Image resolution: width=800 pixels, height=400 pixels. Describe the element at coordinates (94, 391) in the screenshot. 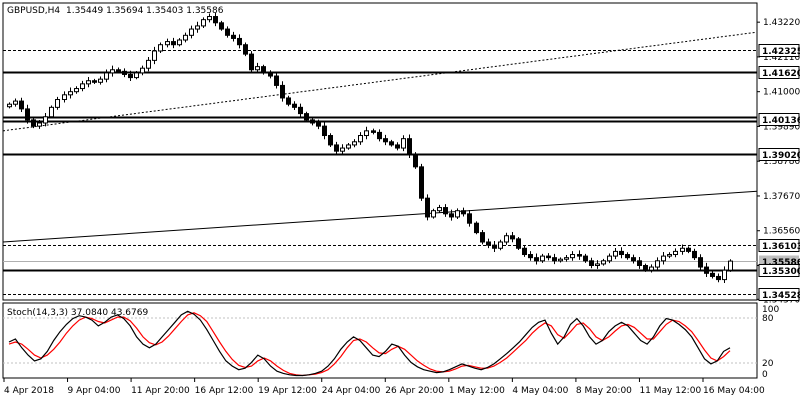

I see `time-tick-label: 9 Apr 04:00` at that location.